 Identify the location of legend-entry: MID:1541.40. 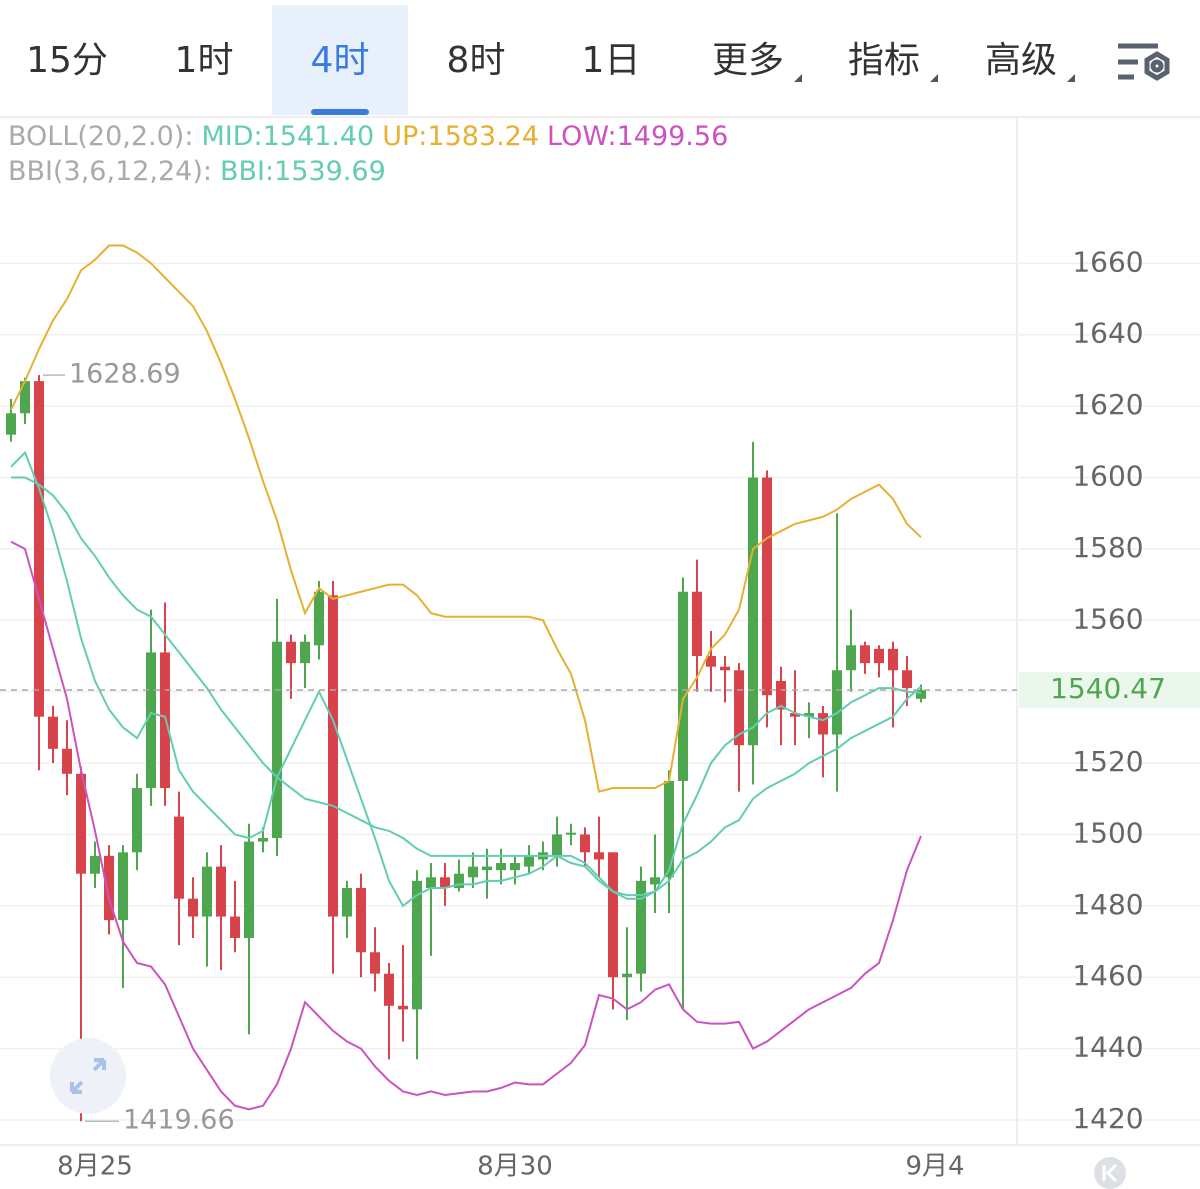
(287, 136).